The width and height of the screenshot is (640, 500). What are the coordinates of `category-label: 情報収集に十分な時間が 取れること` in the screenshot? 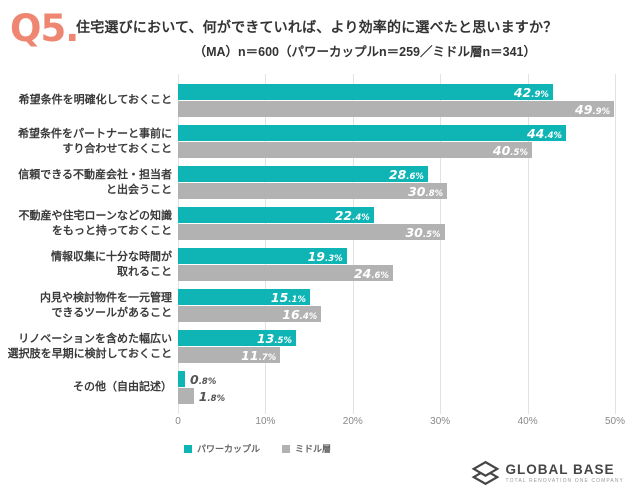 It's located at (111, 264).